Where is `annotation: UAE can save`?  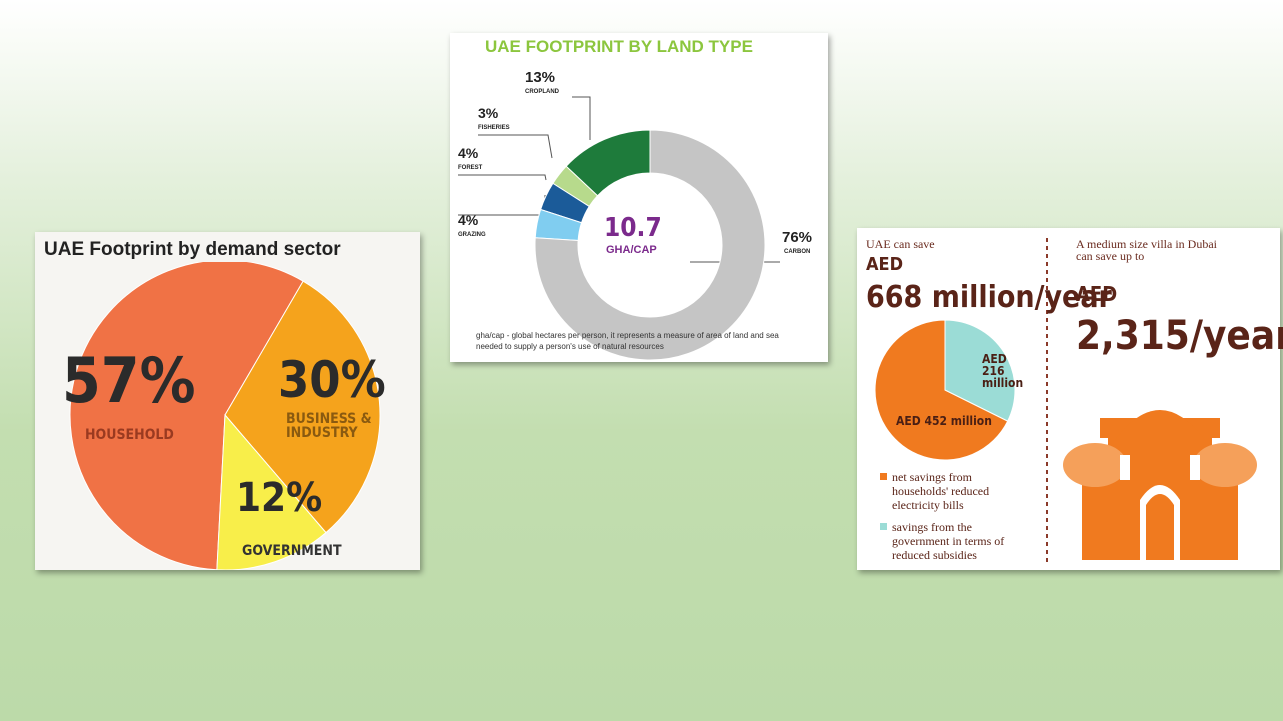
annotation: UAE can save is located at coordinates (900, 244).